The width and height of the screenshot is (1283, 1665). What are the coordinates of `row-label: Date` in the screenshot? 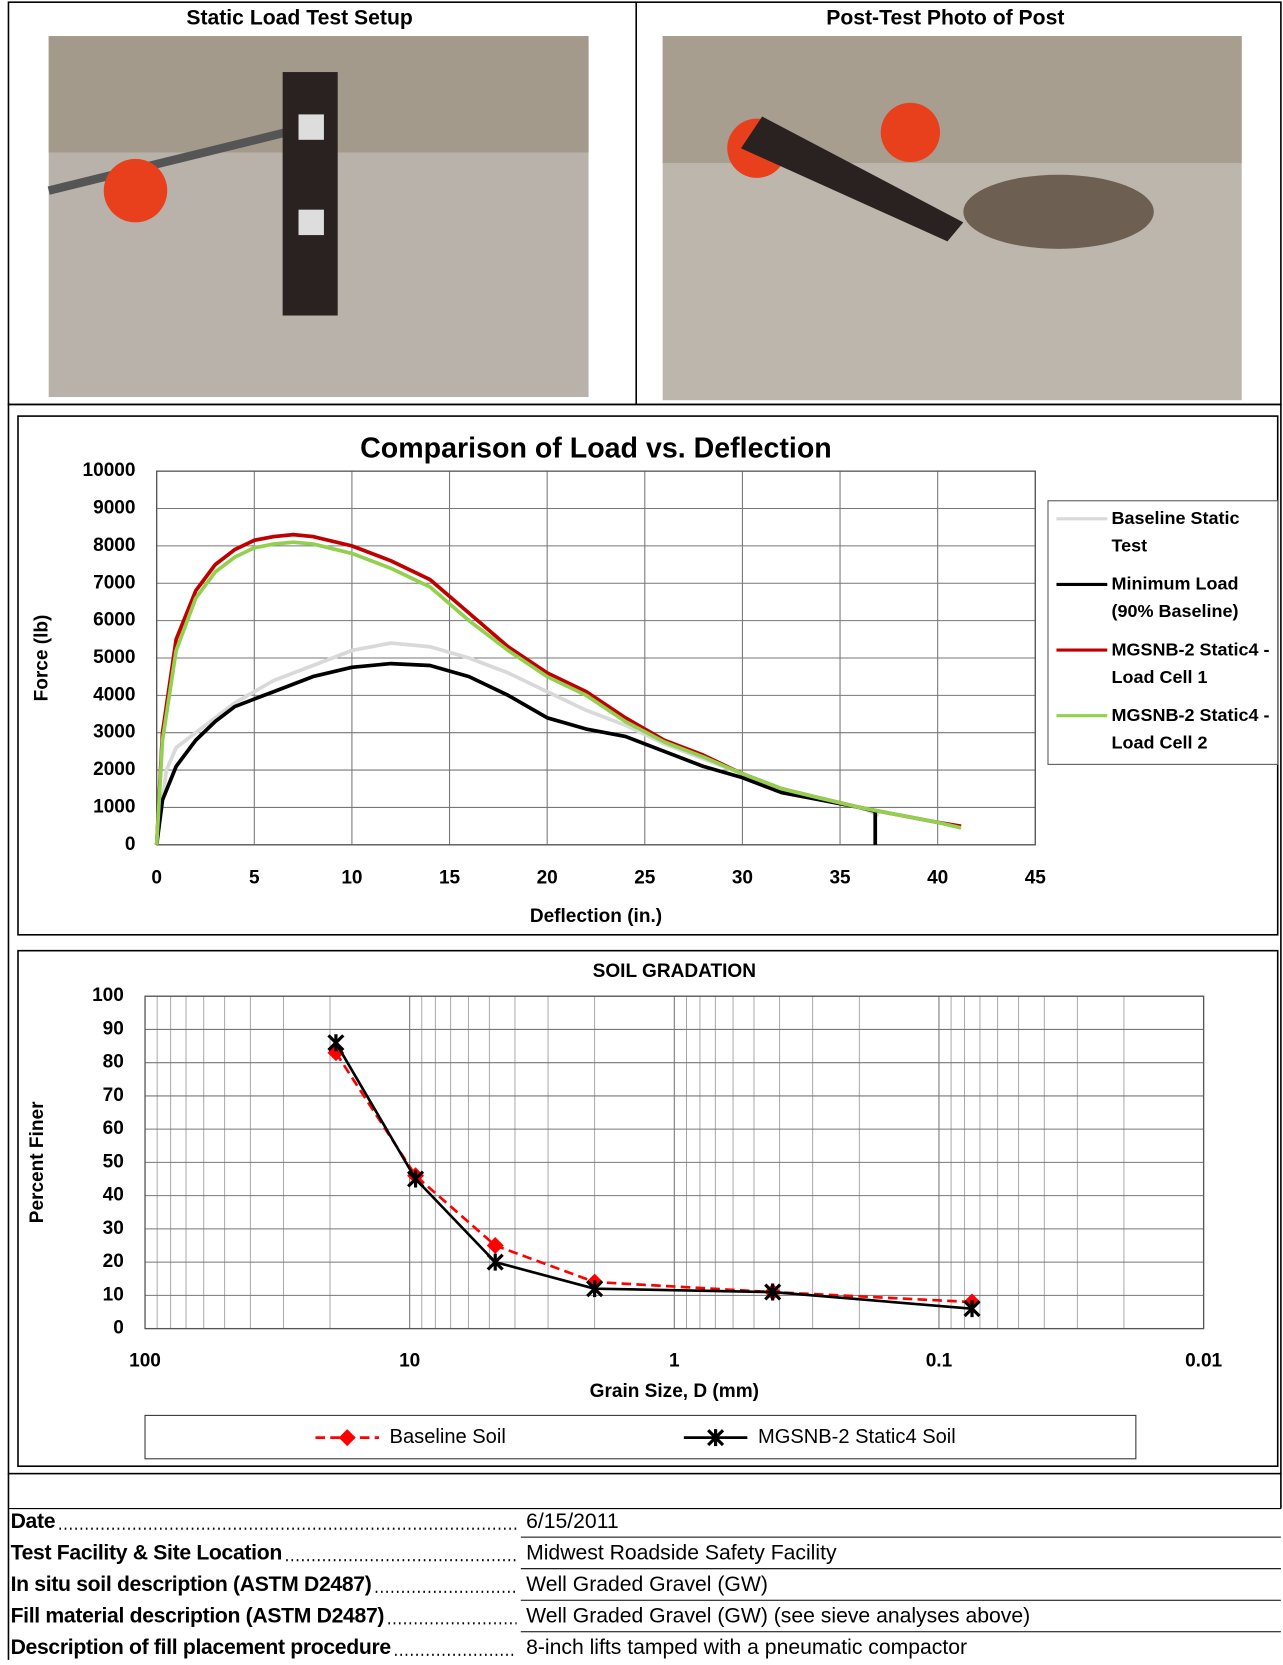 It's located at (33, 1521).